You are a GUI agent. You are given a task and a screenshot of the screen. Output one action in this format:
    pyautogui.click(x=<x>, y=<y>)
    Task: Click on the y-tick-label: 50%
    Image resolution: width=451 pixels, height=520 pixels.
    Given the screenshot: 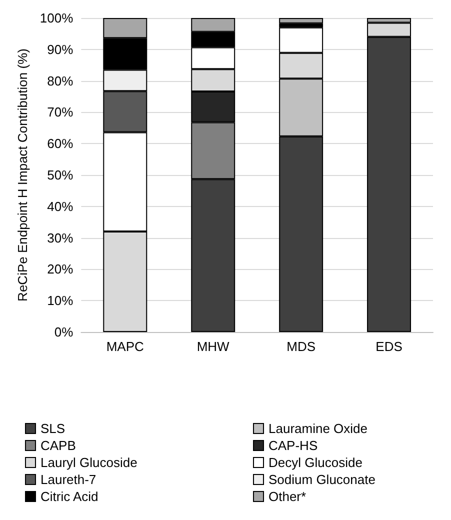 What is the action you would take?
    pyautogui.click(x=60, y=175)
    